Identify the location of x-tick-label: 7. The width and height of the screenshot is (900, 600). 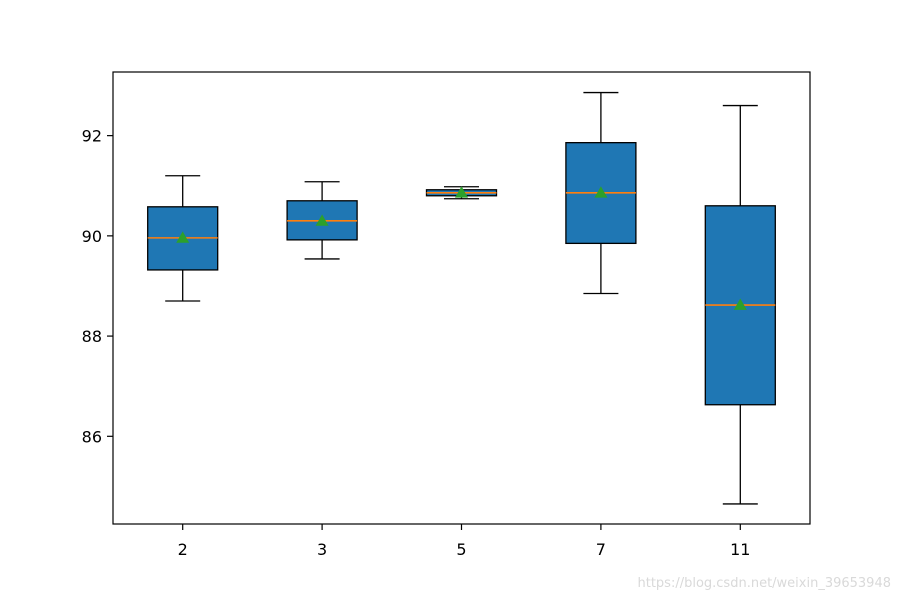
(601, 549).